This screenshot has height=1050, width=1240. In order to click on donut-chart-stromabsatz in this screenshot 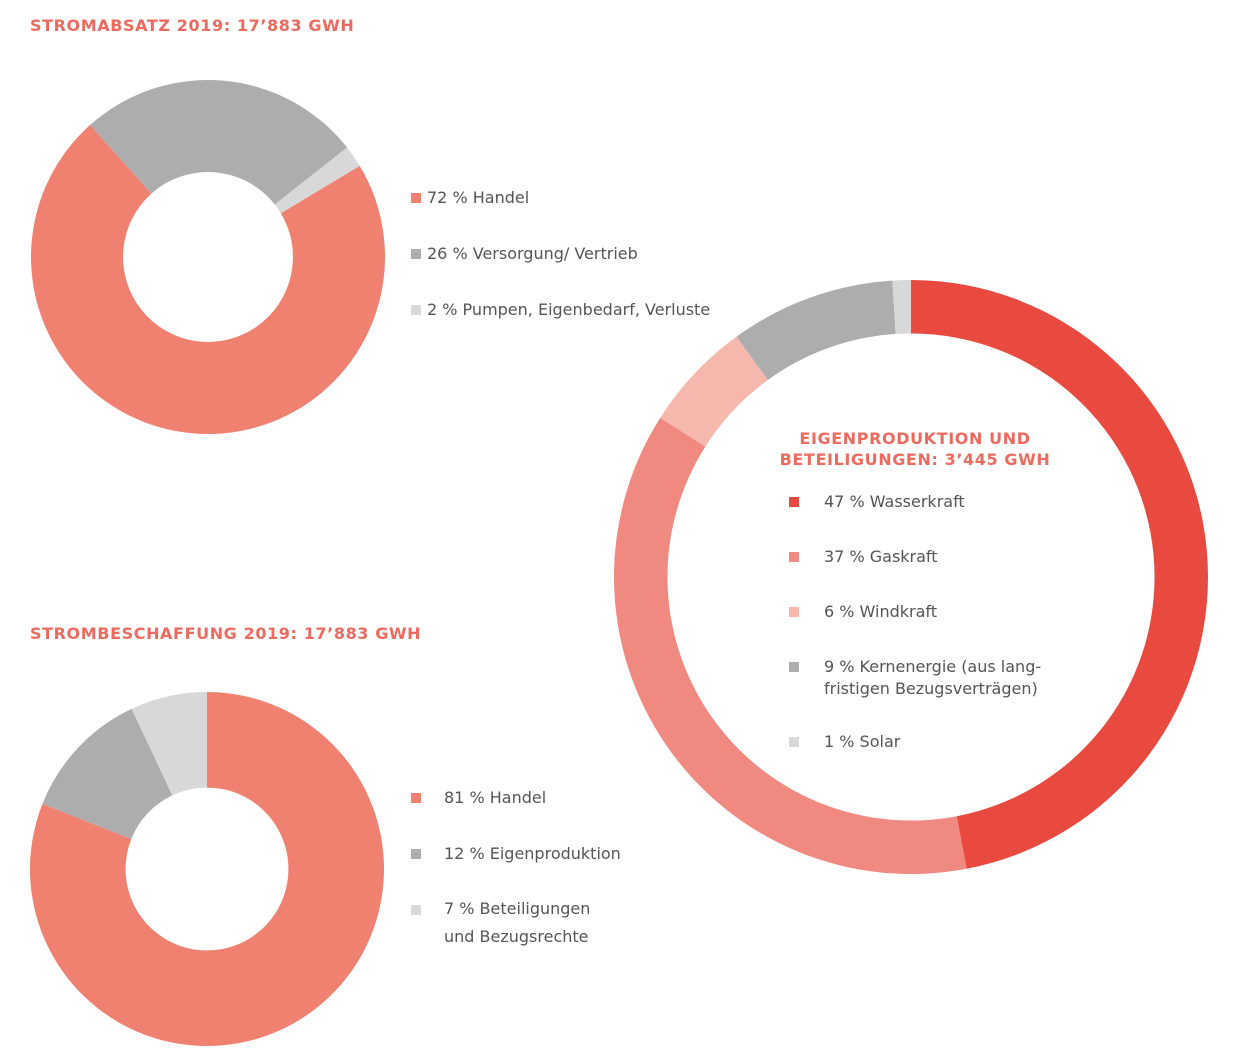, I will do `click(208, 257)`.